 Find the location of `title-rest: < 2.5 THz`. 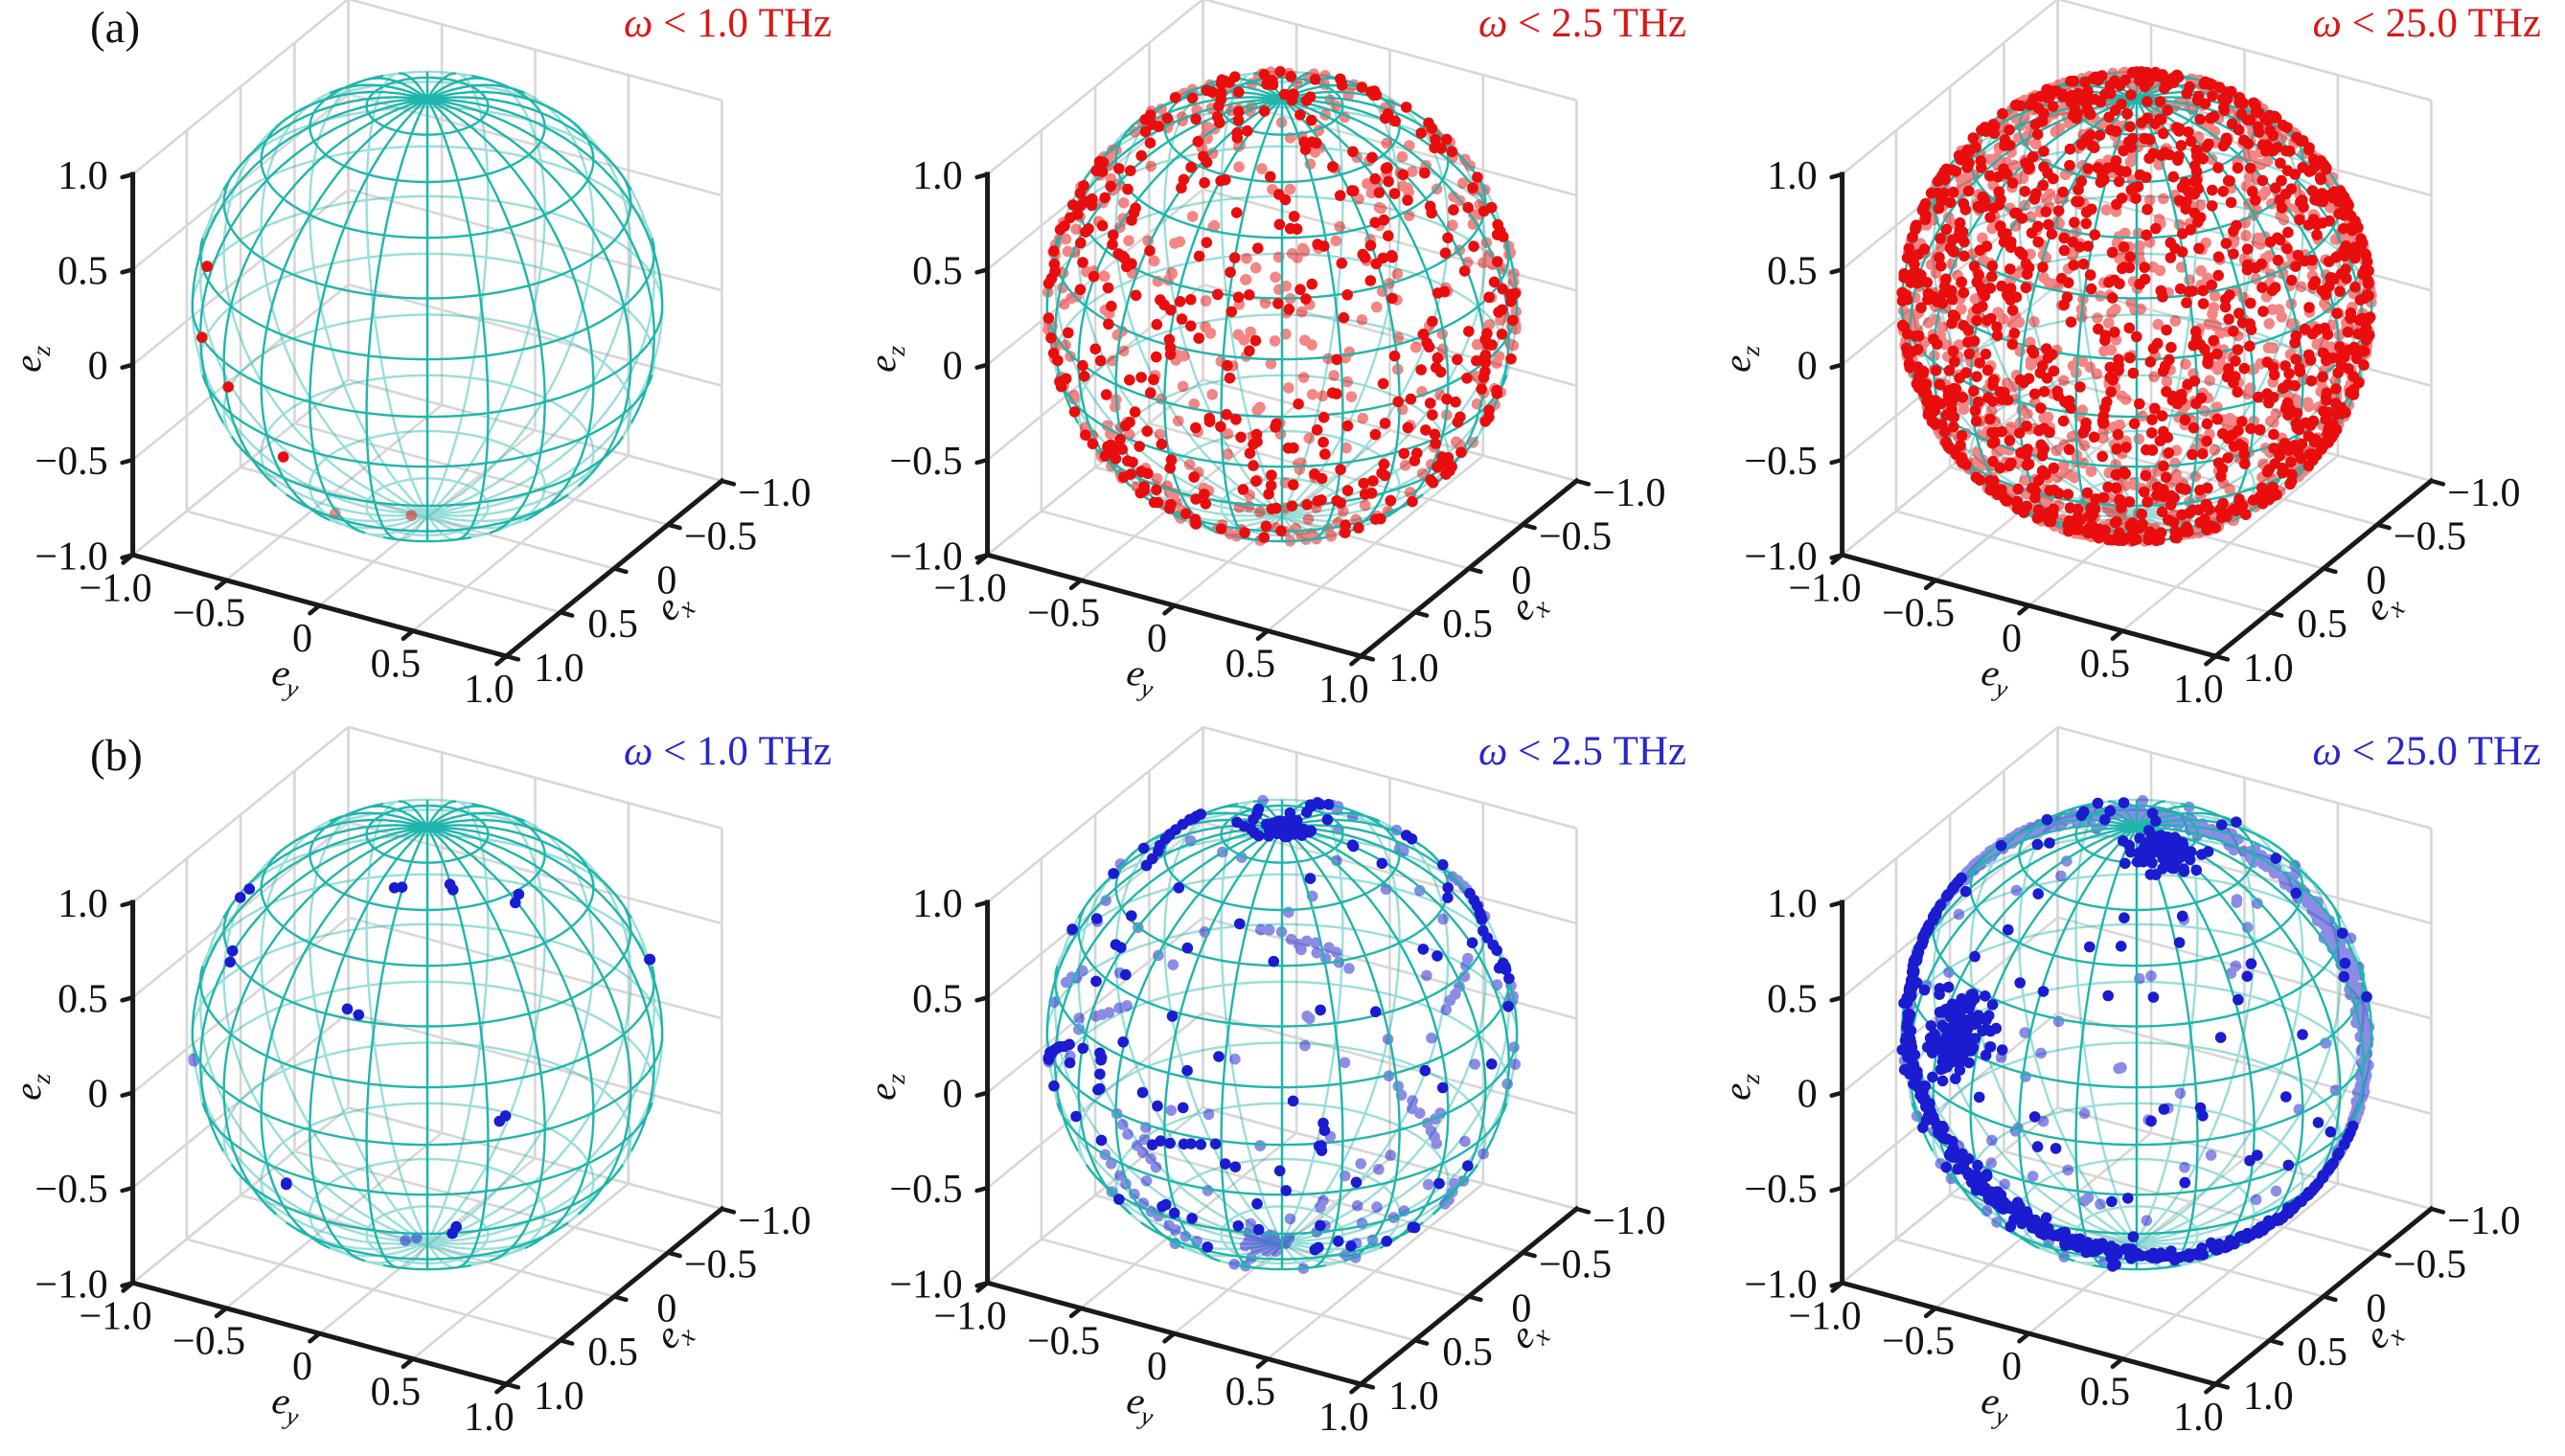

title-rest: < 2.5 THz is located at coordinates (1596, 23).